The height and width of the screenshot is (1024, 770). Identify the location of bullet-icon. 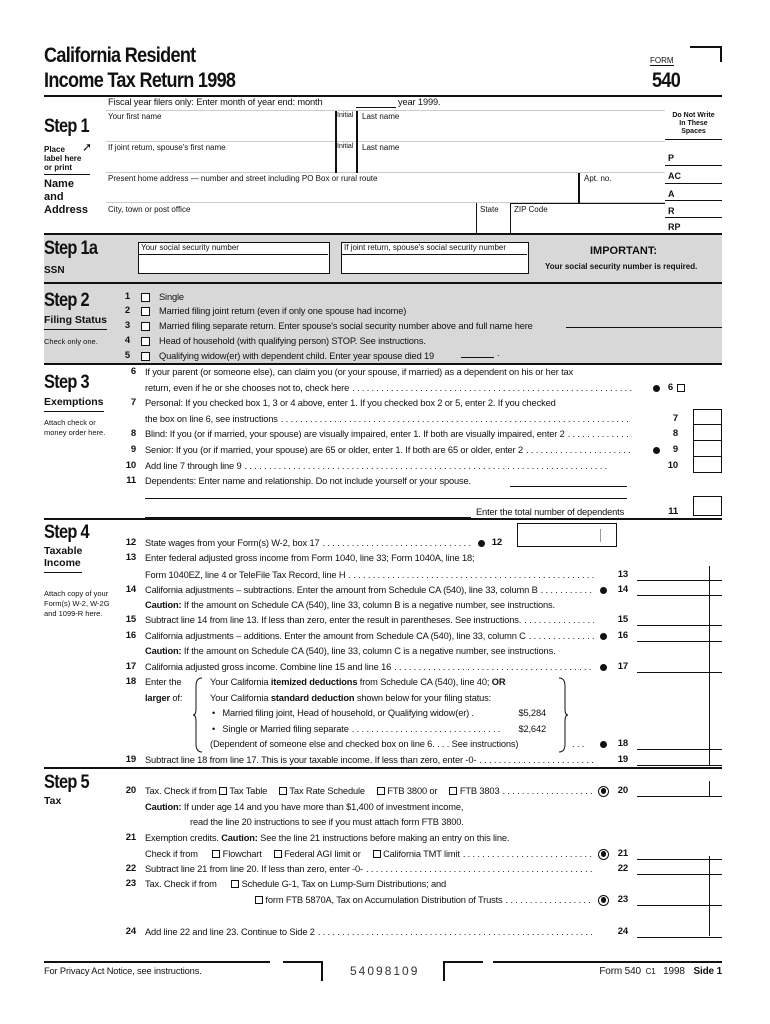
(656, 450).